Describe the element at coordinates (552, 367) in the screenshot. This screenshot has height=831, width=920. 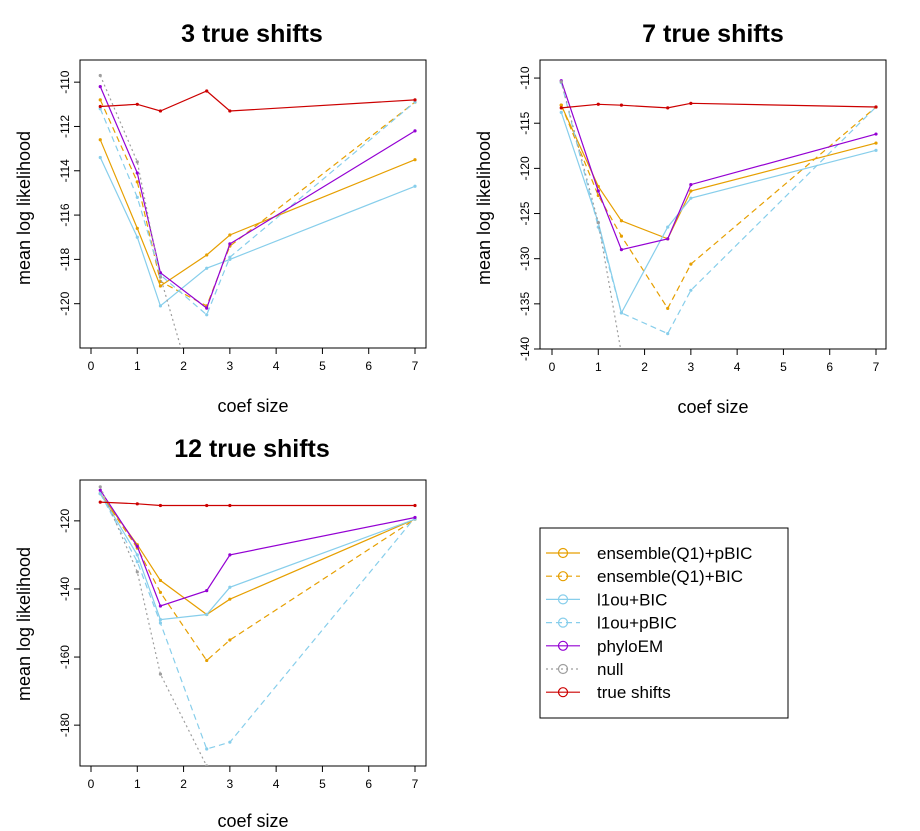
I see `x-tick-label: 0` at that location.